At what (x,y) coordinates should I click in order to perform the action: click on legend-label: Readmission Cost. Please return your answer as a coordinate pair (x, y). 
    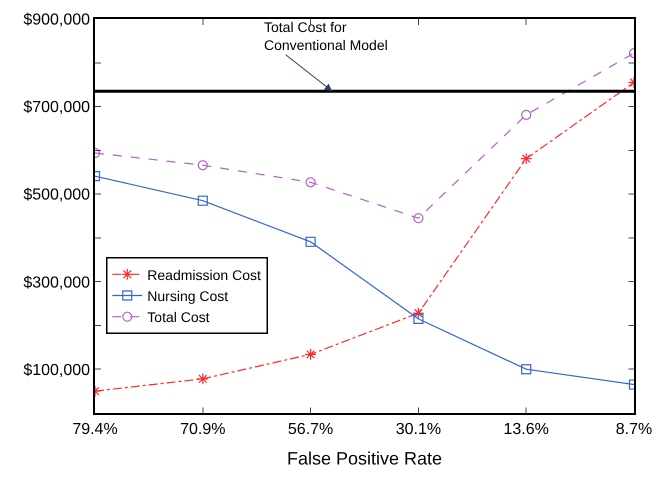
    Looking at the image, I should click on (204, 274).